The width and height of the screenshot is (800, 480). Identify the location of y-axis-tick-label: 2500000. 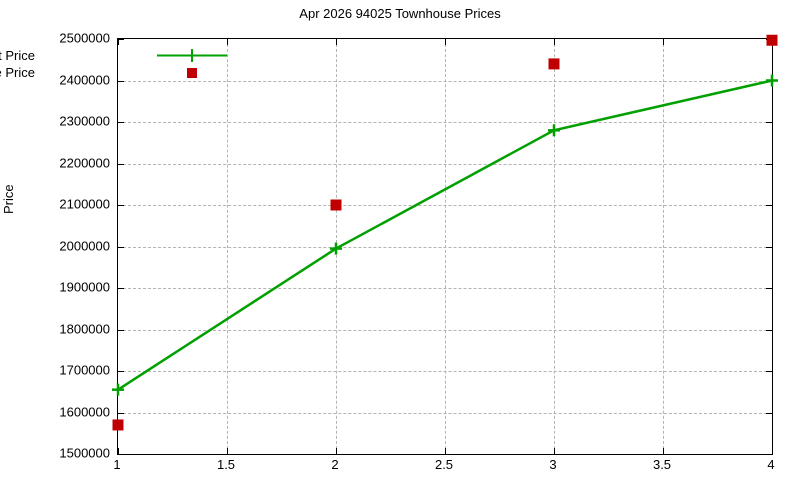
(84, 38).